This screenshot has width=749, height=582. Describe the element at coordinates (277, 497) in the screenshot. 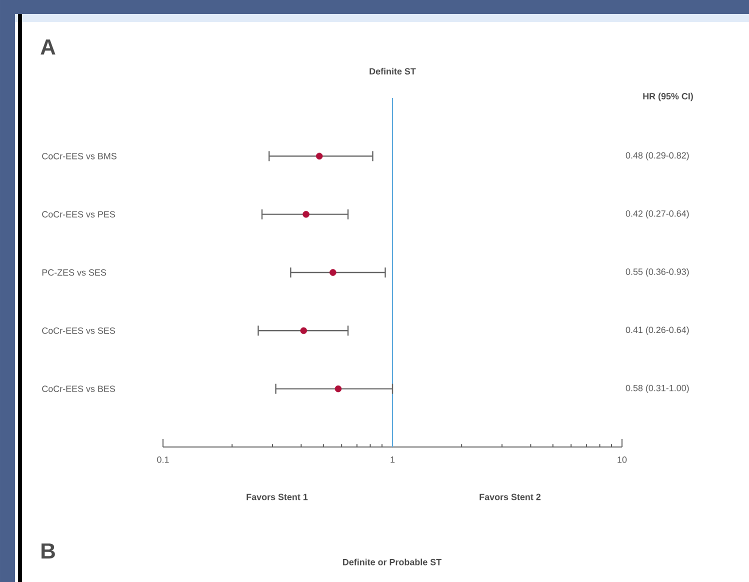

I see `text: Favors Stent 1` at that location.